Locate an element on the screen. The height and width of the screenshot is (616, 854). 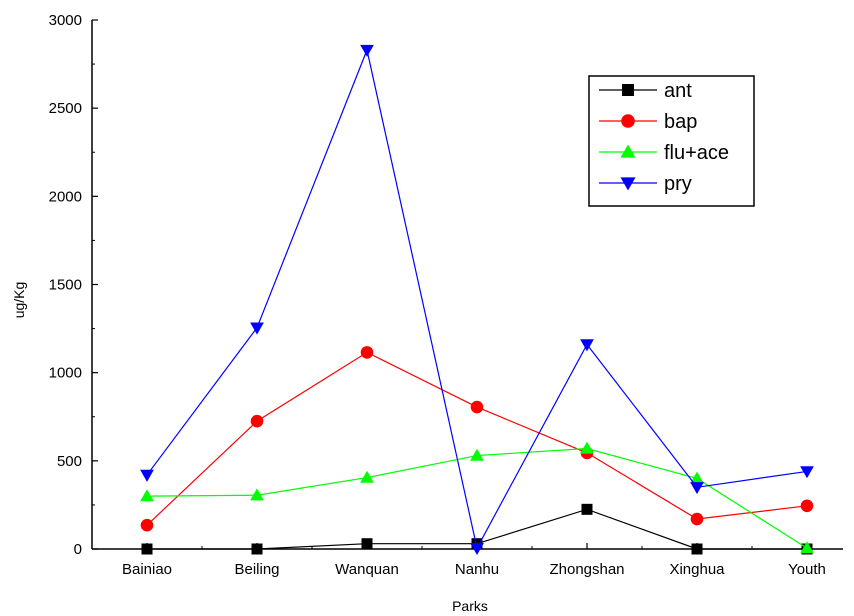
legend: ant bap flu+ace pry is located at coordinates (671, 141).